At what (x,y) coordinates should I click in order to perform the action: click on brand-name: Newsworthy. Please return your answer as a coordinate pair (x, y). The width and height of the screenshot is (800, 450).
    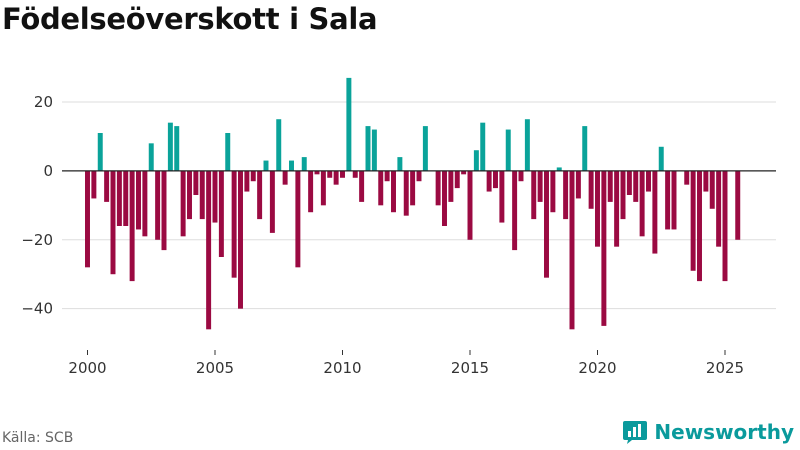
    Looking at the image, I should click on (724, 432).